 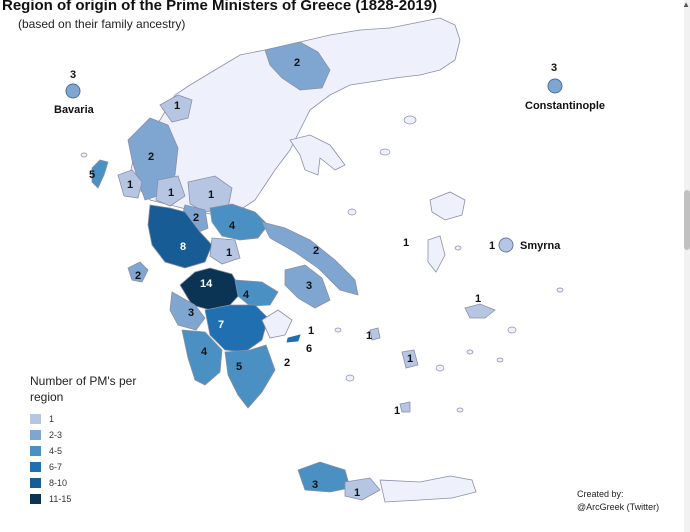 I want to click on region-attica, so click(x=307, y=286).